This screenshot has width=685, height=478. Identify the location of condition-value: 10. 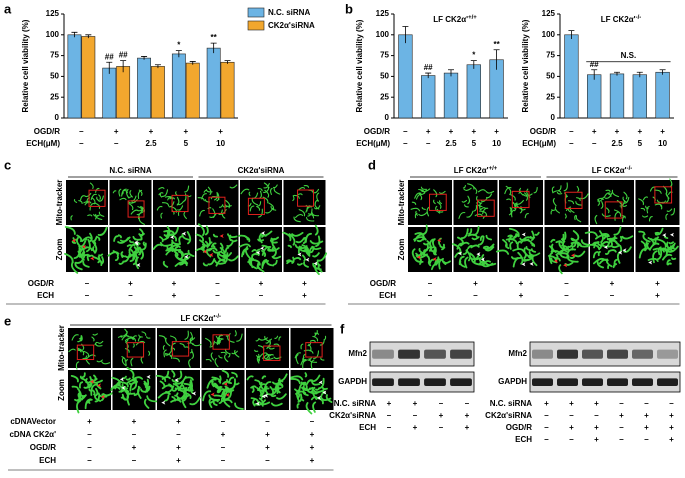
(662, 143).